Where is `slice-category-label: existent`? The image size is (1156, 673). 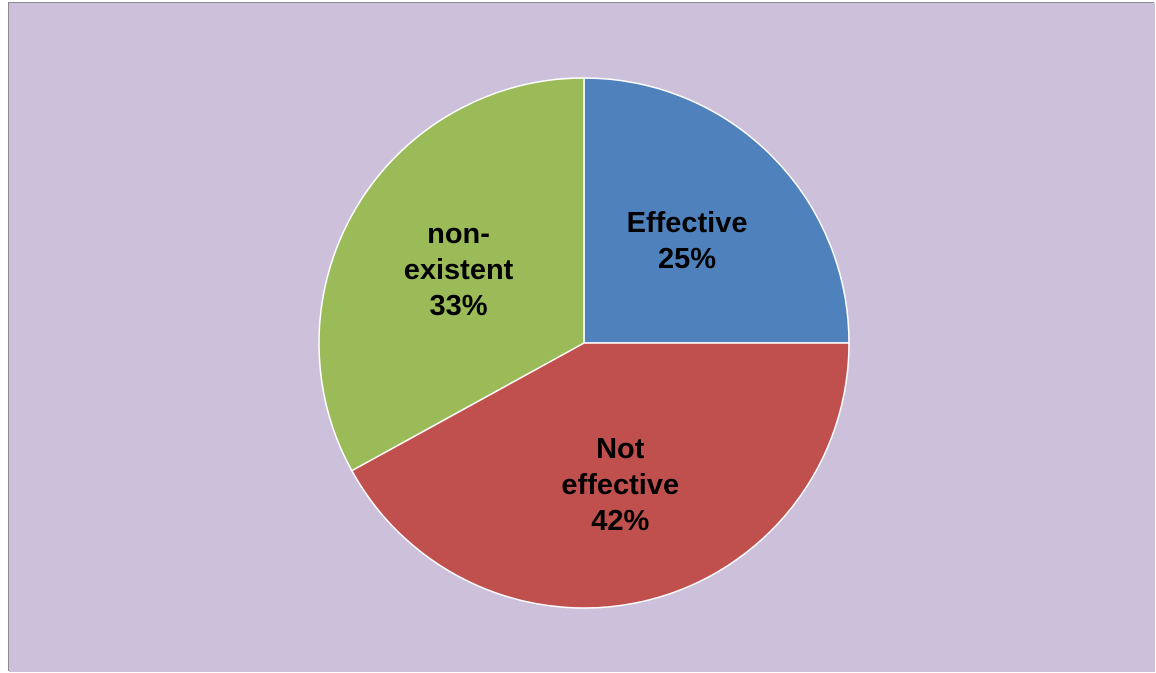 slice-category-label: existent is located at coordinates (459, 270).